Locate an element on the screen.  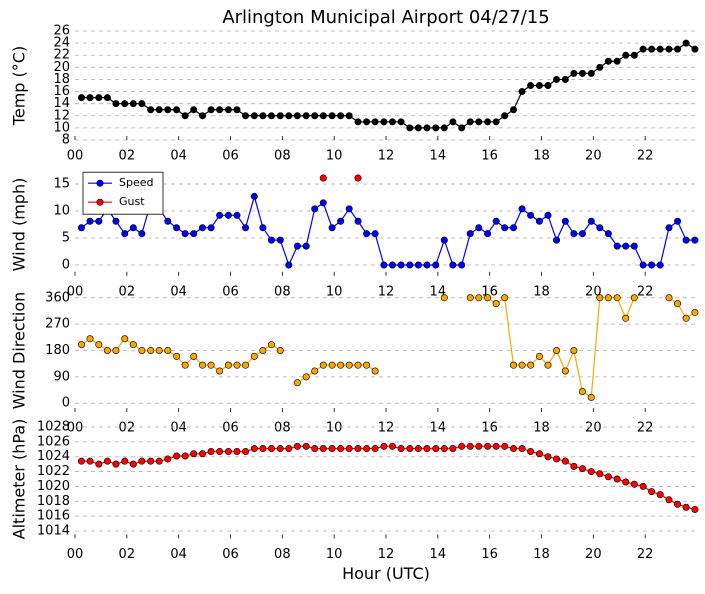
x-tick-label: 20 is located at coordinates (593, 428).